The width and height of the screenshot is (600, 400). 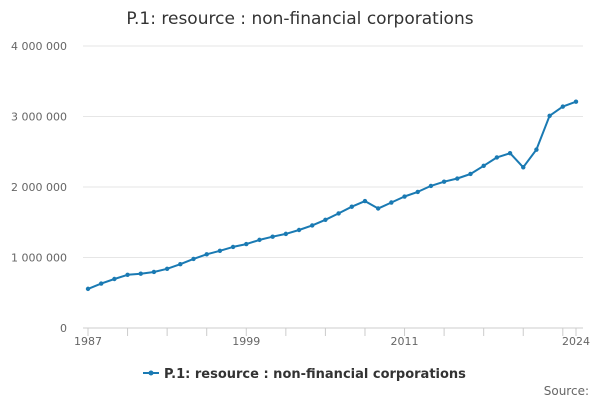 I want to click on y-tick-label: 0, so click(x=63, y=328).